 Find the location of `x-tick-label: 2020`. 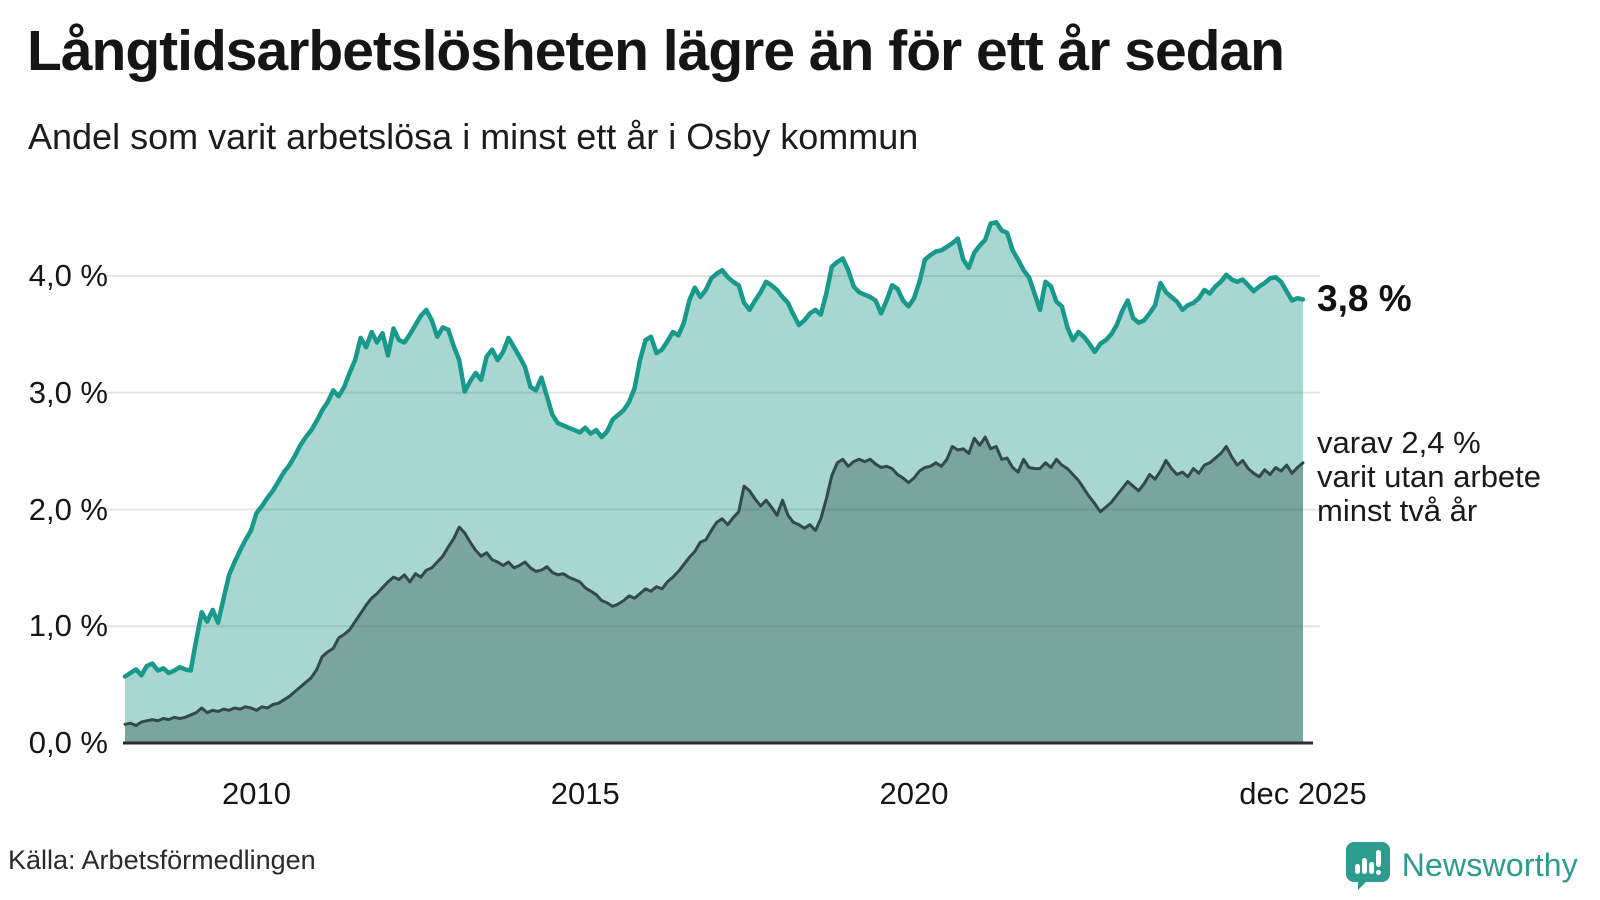

x-tick-label: 2020 is located at coordinates (914, 793).